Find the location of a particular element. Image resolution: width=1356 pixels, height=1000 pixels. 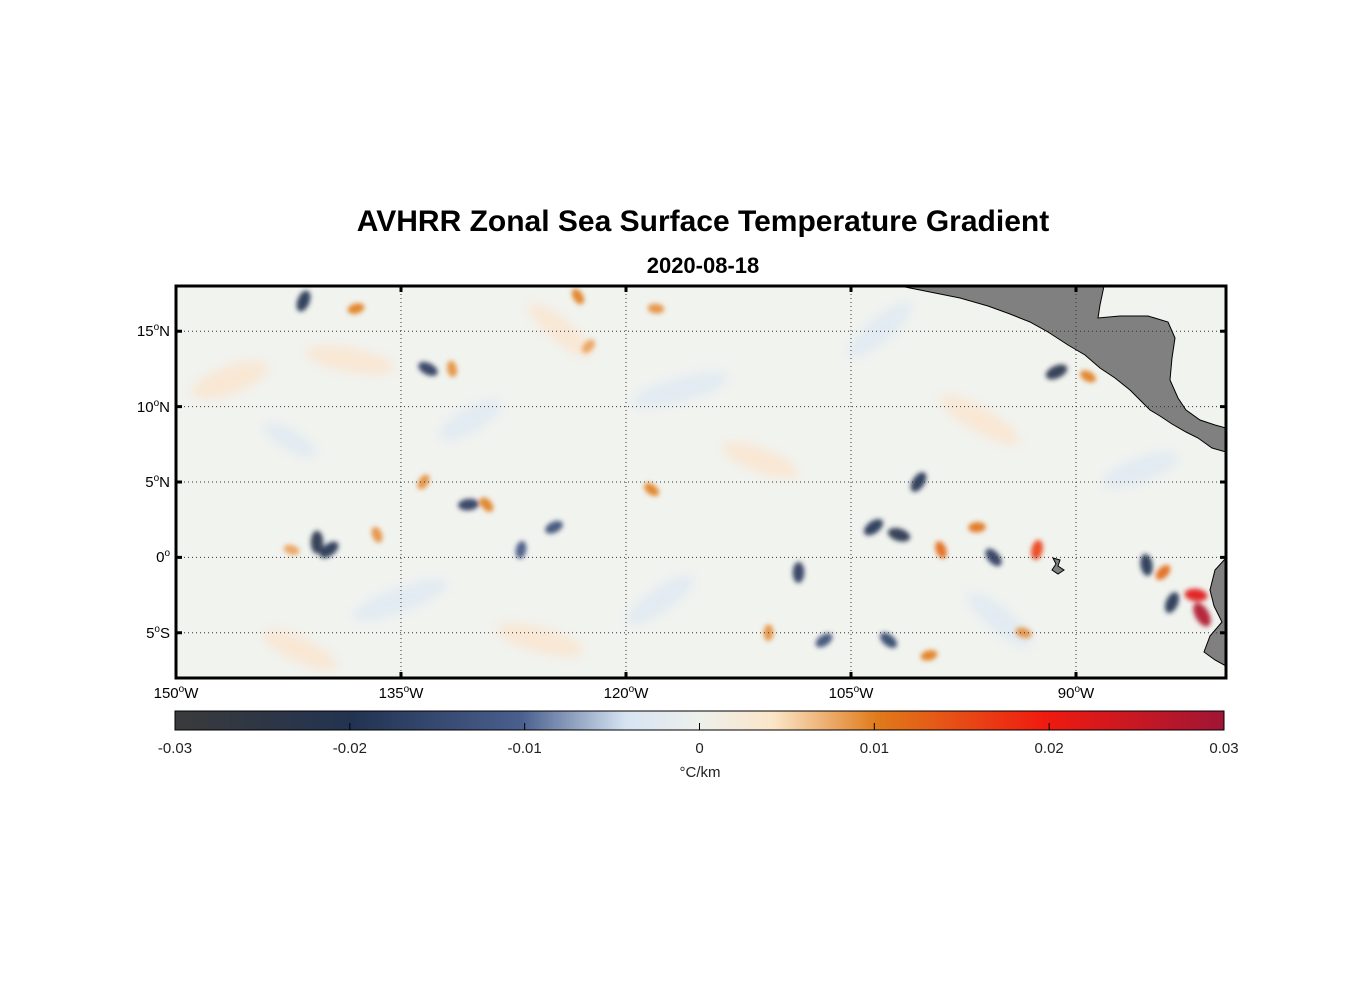

land-galapagos is located at coordinates (1058, 566).